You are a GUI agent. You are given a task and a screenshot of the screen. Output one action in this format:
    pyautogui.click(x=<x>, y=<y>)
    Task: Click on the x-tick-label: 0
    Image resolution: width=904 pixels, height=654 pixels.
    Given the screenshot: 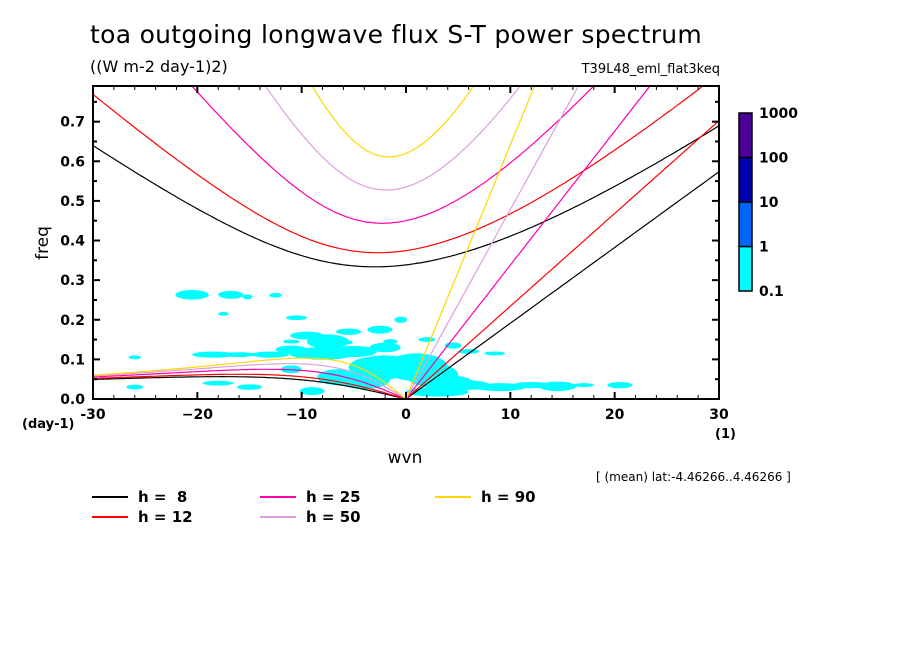 What is the action you would take?
    pyautogui.click(x=406, y=415)
    